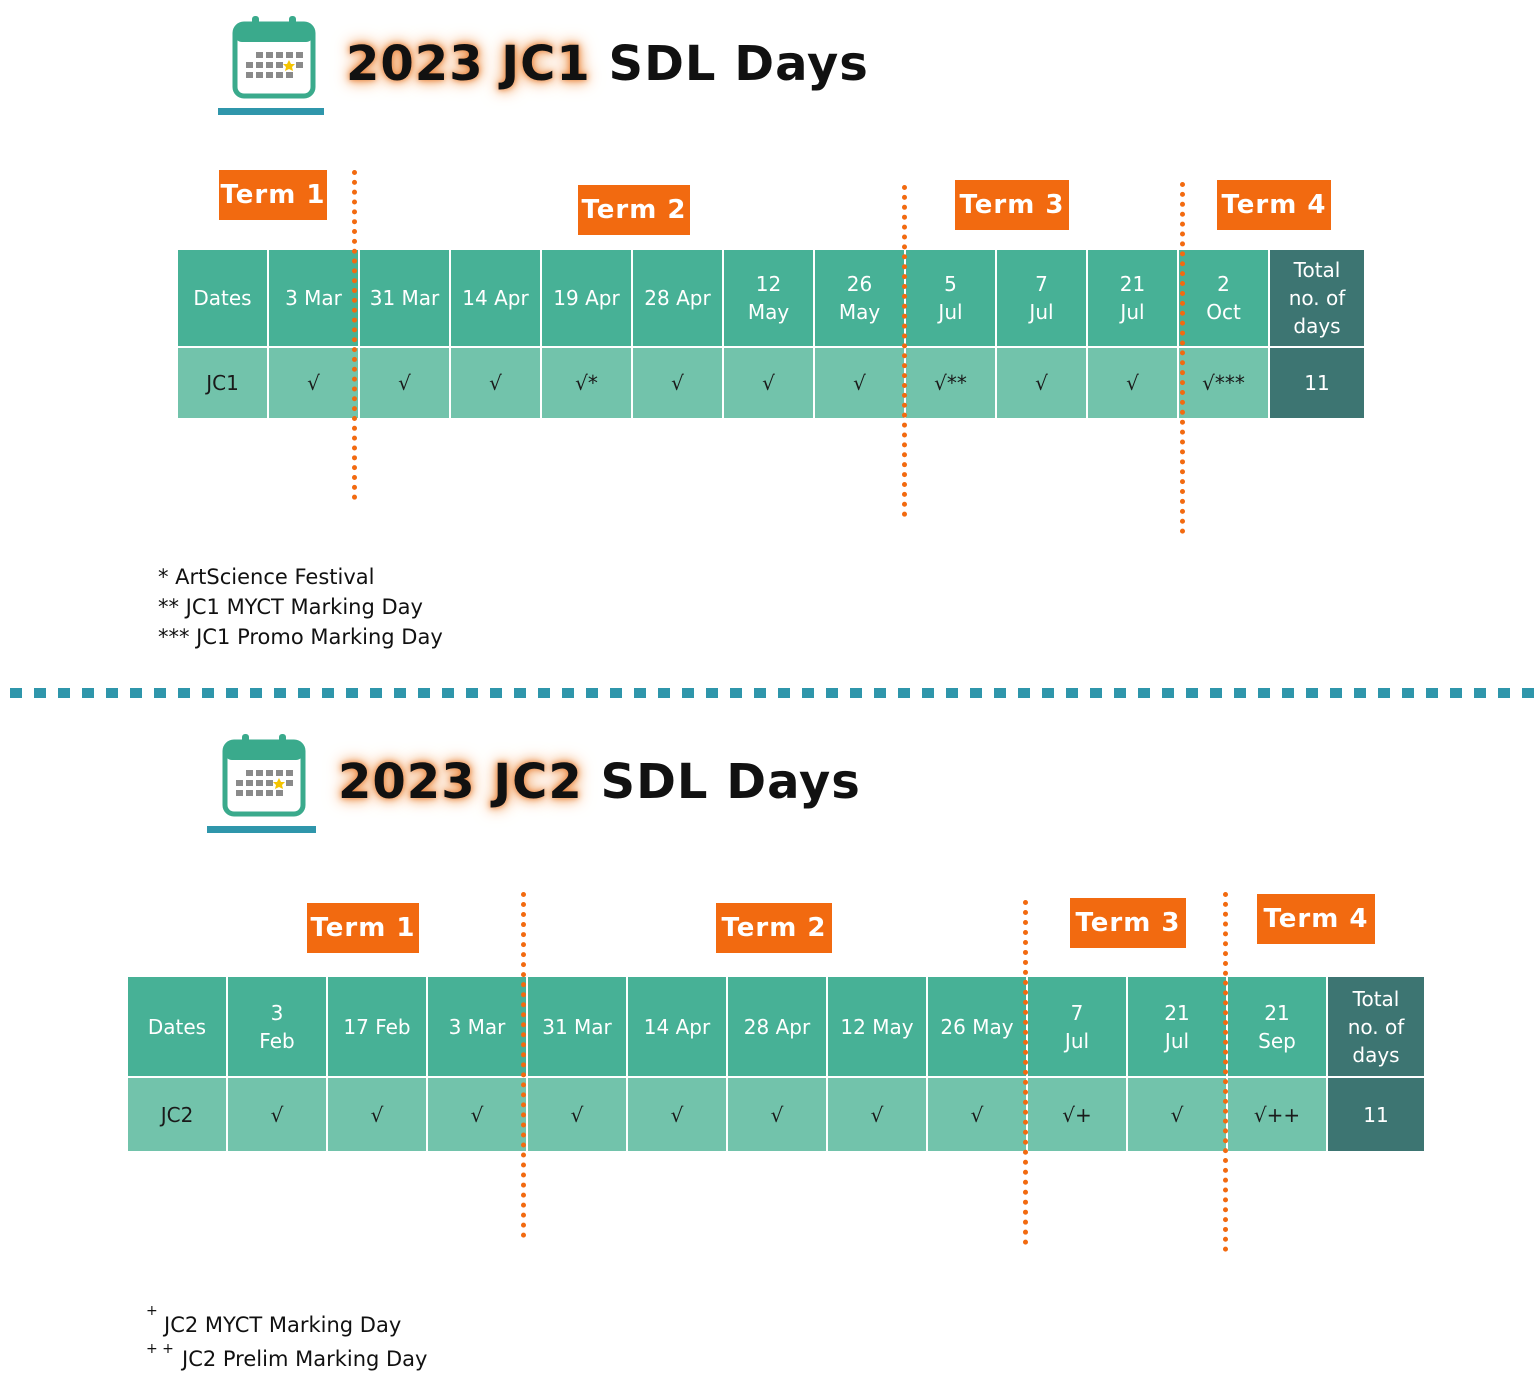  Describe the element at coordinates (950, 383) in the screenshot. I see `table-cell: √**` at that location.